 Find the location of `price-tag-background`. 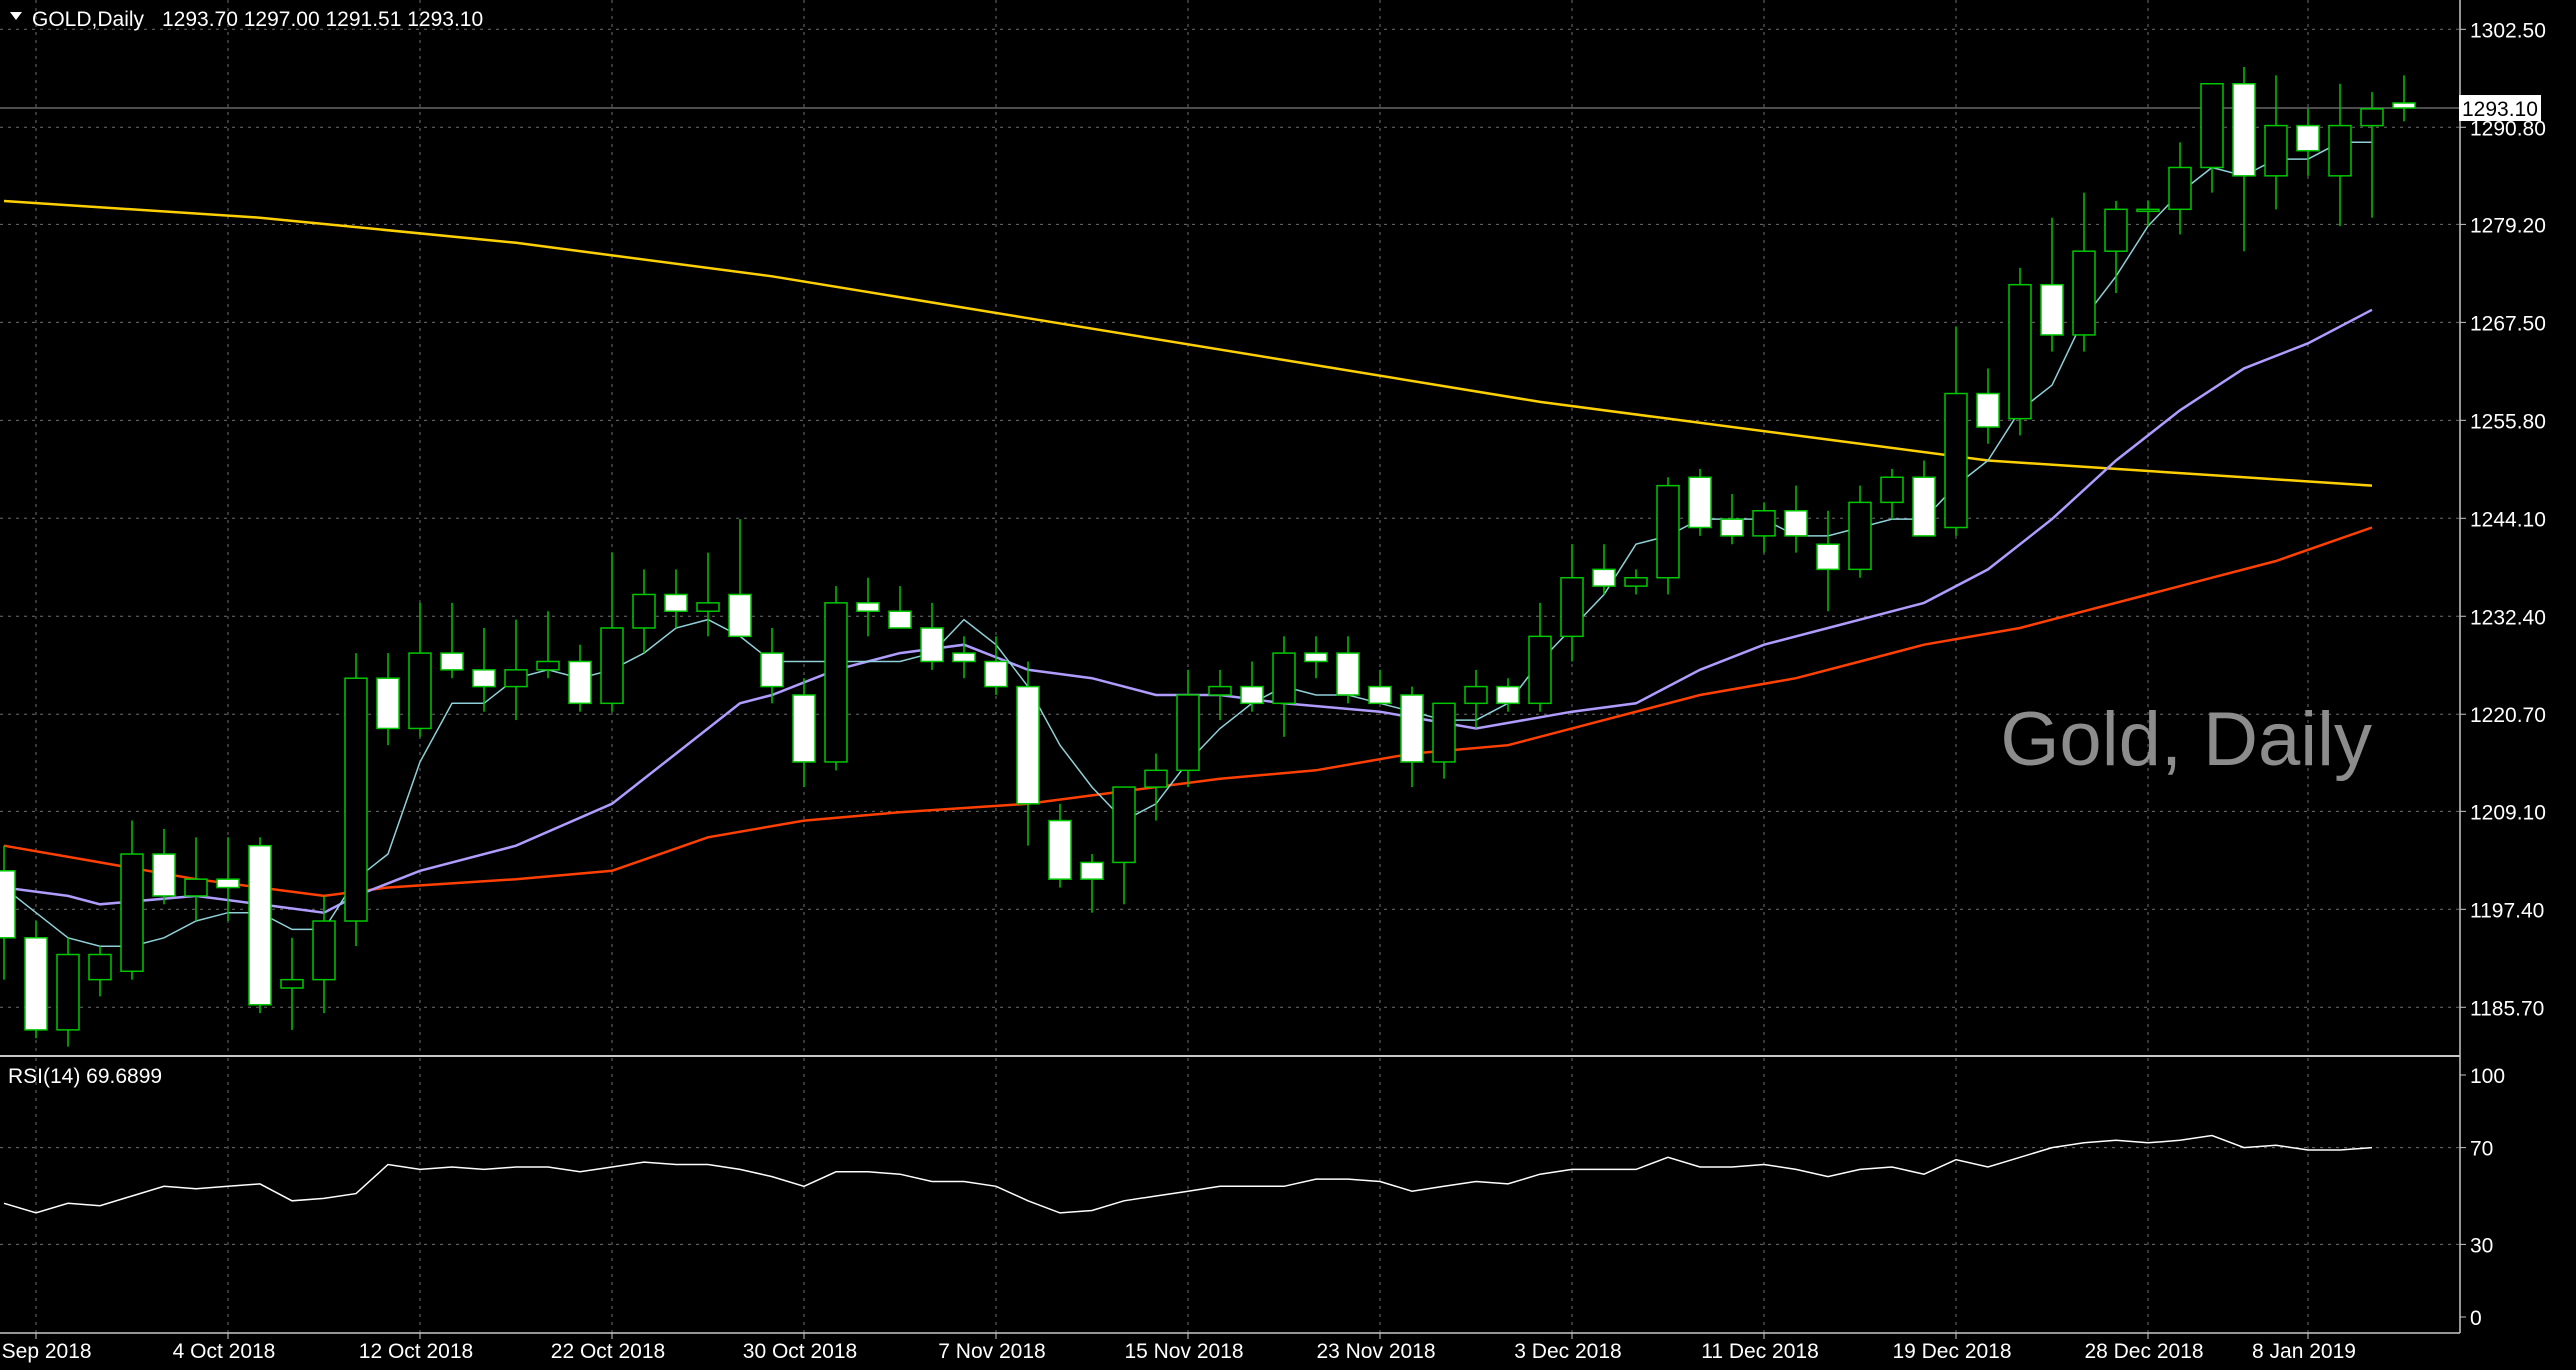

price-tag-background is located at coordinates (2500, 108).